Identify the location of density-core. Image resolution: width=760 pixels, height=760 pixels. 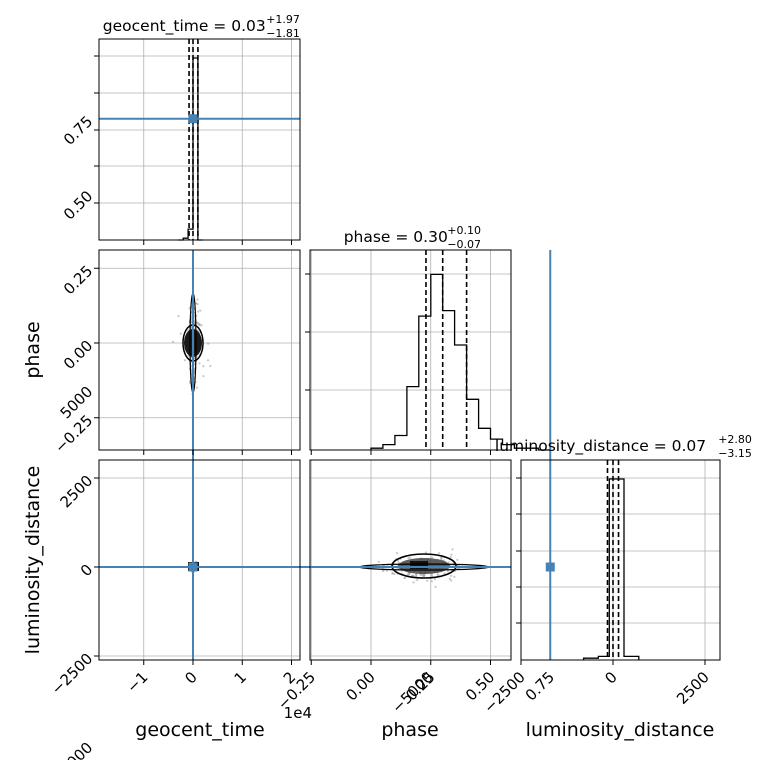
(419, 565).